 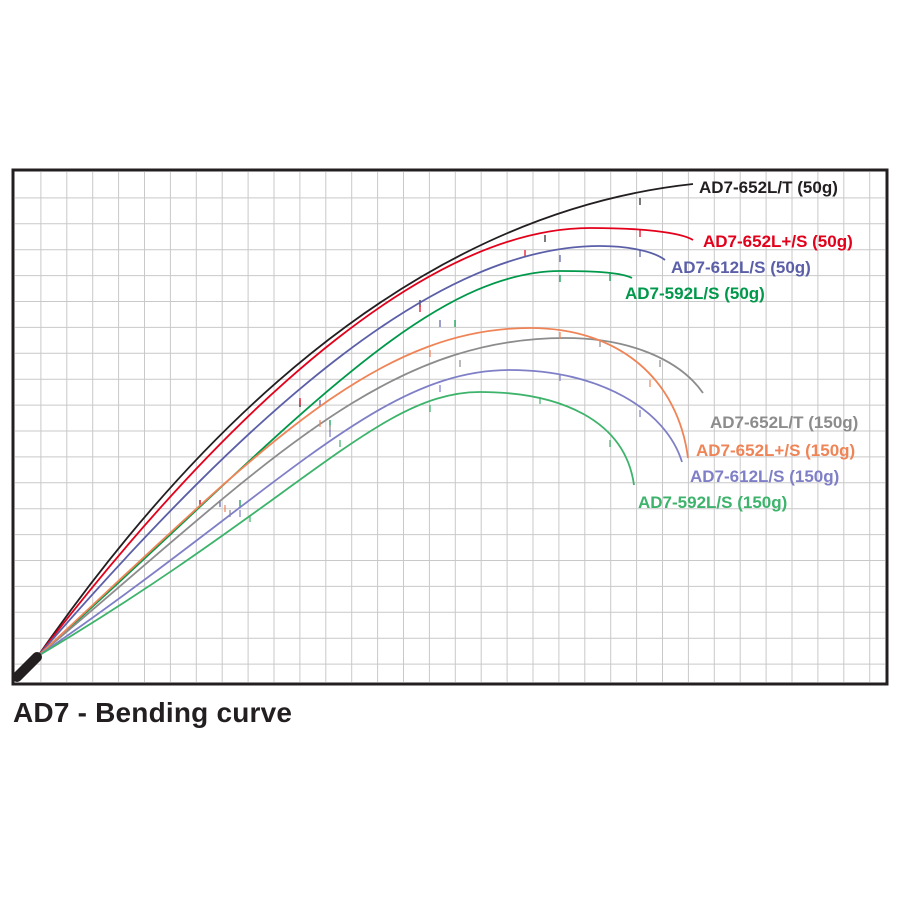 What do you see at coordinates (27, 667) in the screenshot?
I see `rod-handle` at bounding box center [27, 667].